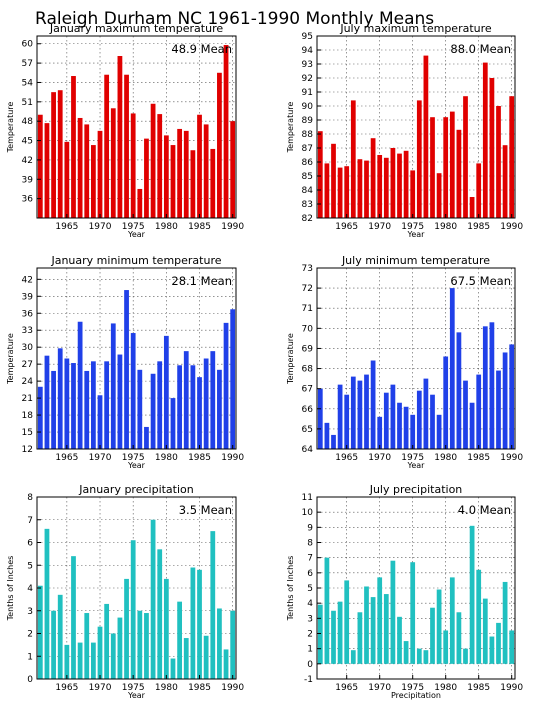  I want to click on bar-1961, so click(320, 418).